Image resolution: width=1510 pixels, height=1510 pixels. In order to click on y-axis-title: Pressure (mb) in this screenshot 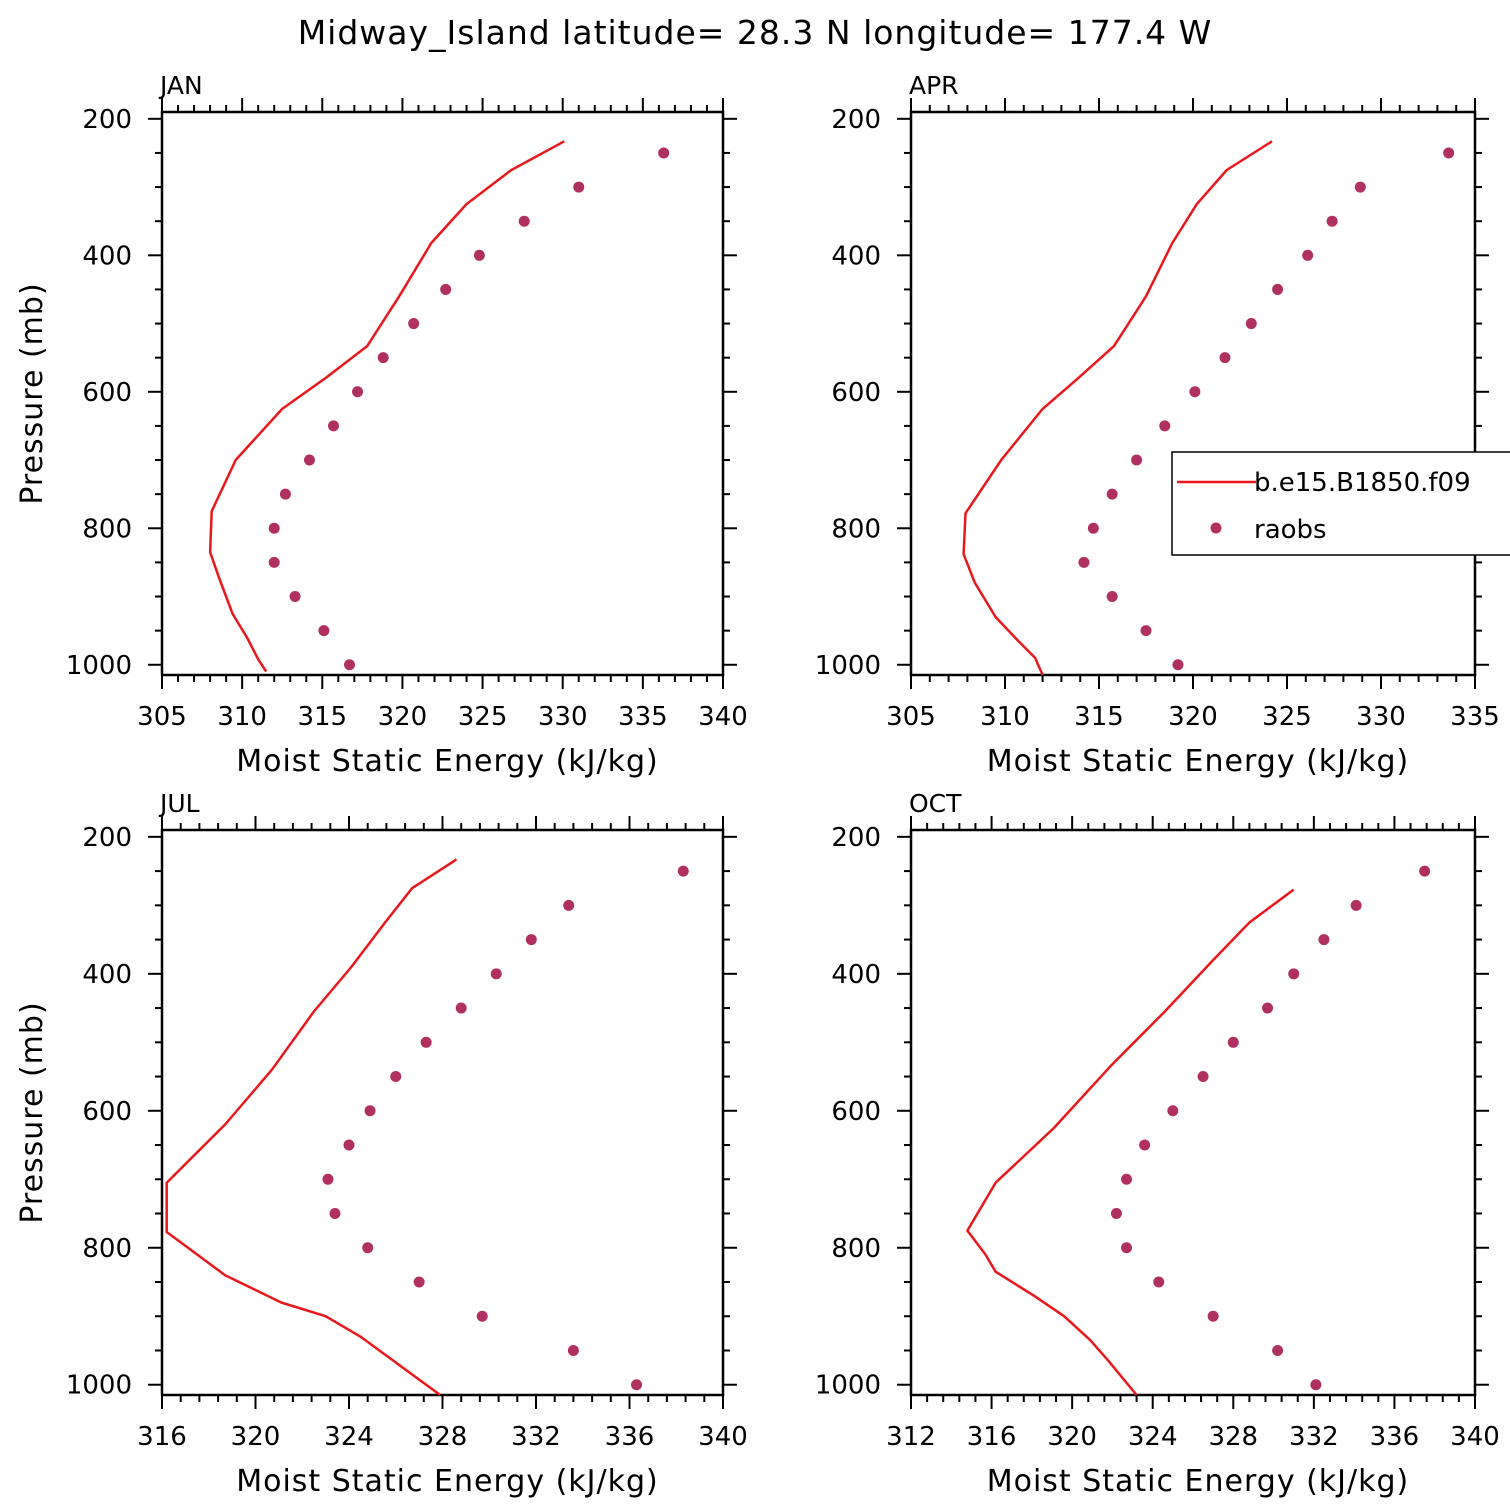, I will do `click(32, 393)`.